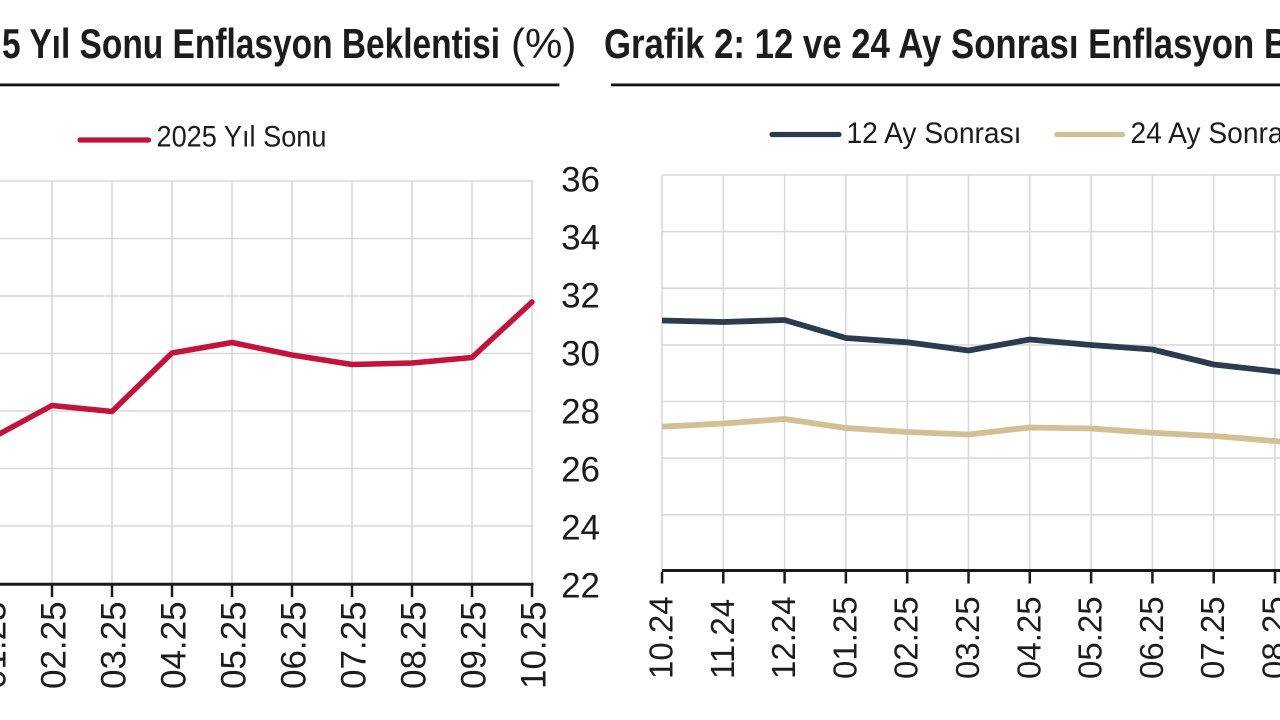  Describe the element at coordinates (580, 238) in the screenshot. I see `svg-text: 34` at that location.